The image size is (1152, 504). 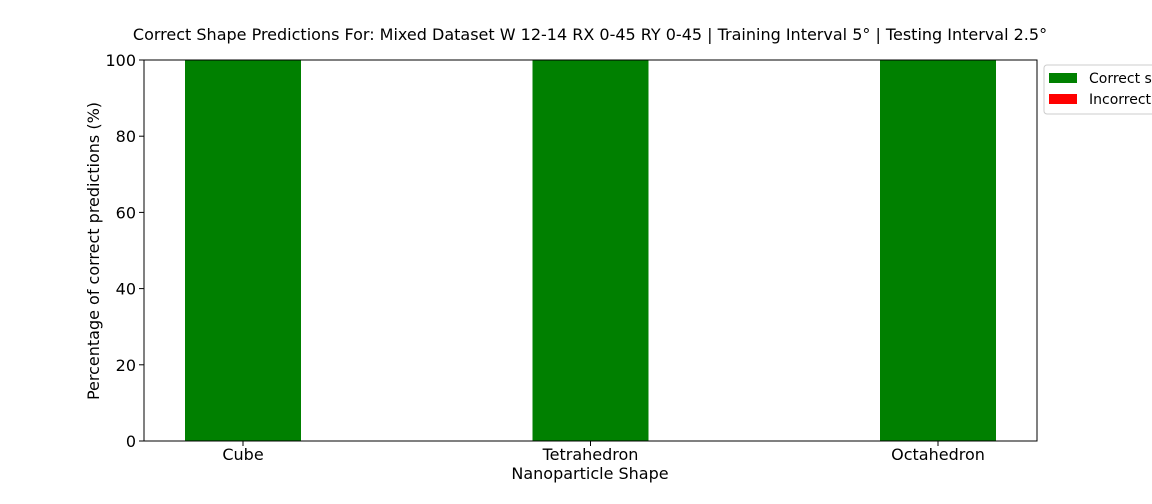 What do you see at coordinates (126, 289) in the screenshot?
I see `y-tick-label: 40` at bounding box center [126, 289].